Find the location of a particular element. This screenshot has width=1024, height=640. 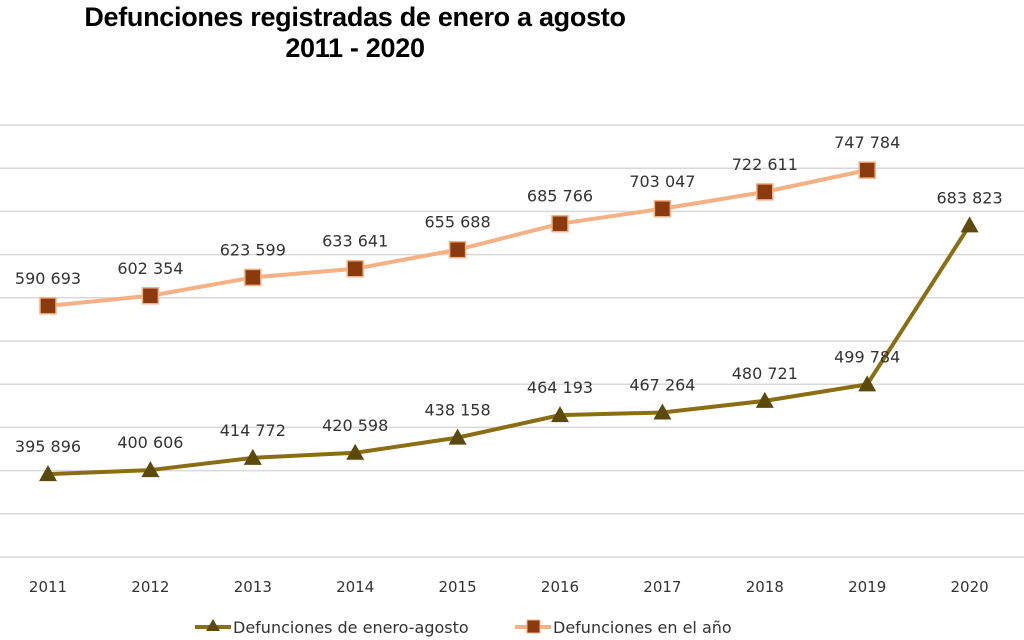

data-label: 590 693 is located at coordinates (48, 278).